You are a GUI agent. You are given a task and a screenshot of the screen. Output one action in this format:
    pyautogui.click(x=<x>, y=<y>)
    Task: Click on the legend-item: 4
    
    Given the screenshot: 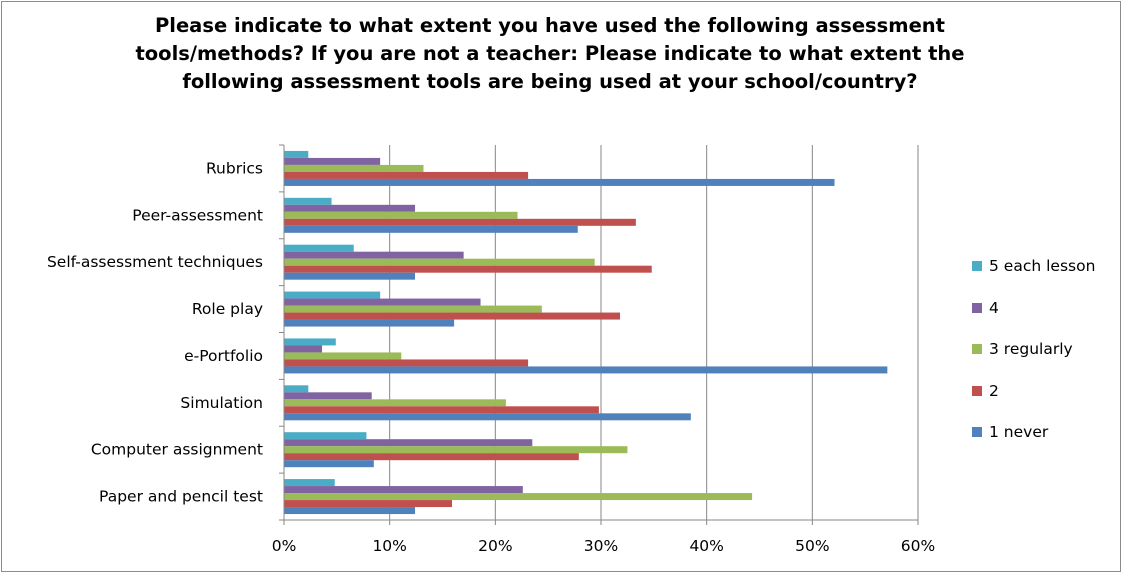 What is the action you would take?
    pyautogui.click(x=1045, y=308)
    